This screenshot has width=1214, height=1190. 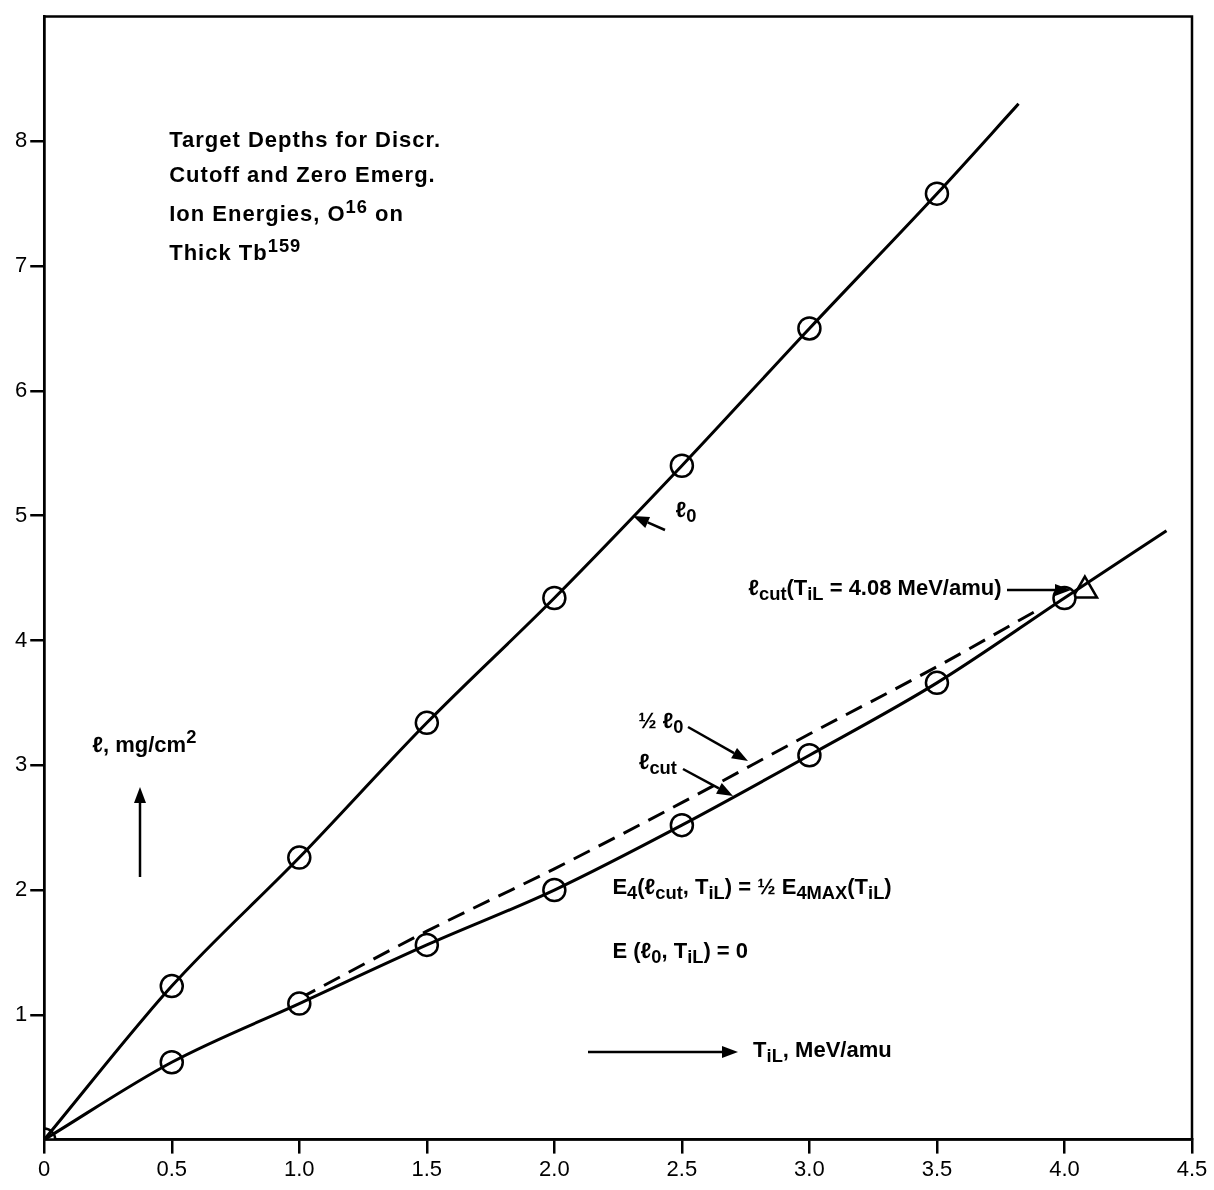 I want to click on x-tick-label: 3.5, so click(x=937, y=1168).